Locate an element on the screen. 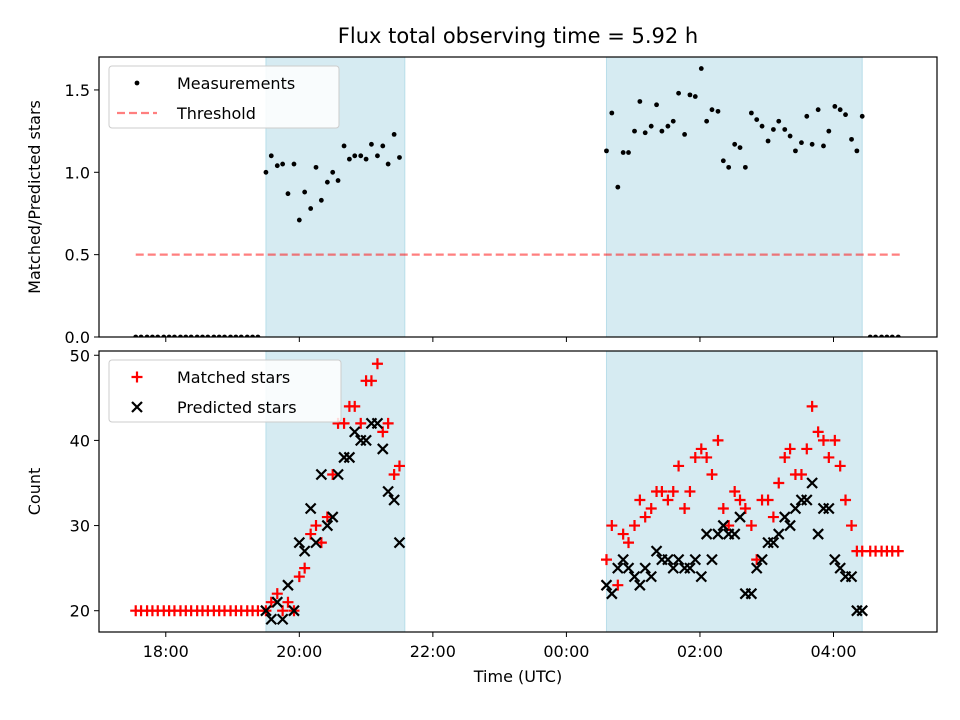 The height and width of the screenshot is (720, 960). x-tick-label: 00:00 is located at coordinates (566, 651).